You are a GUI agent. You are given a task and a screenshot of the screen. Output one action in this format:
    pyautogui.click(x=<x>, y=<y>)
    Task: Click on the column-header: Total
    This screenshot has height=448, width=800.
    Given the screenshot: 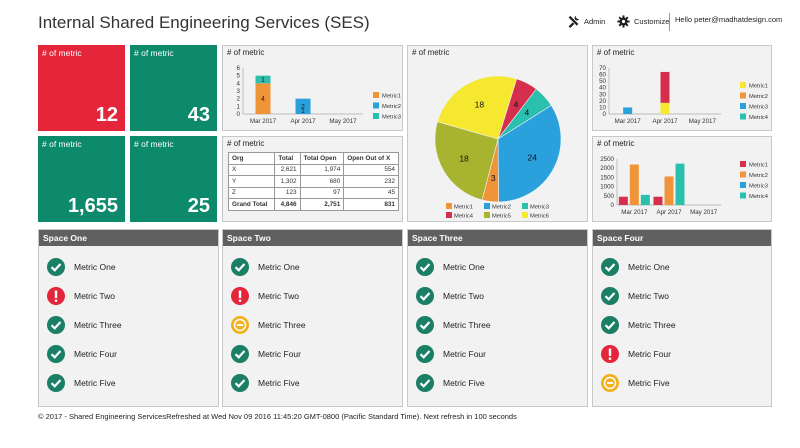 What is the action you would take?
    pyautogui.click(x=287, y=158)
    